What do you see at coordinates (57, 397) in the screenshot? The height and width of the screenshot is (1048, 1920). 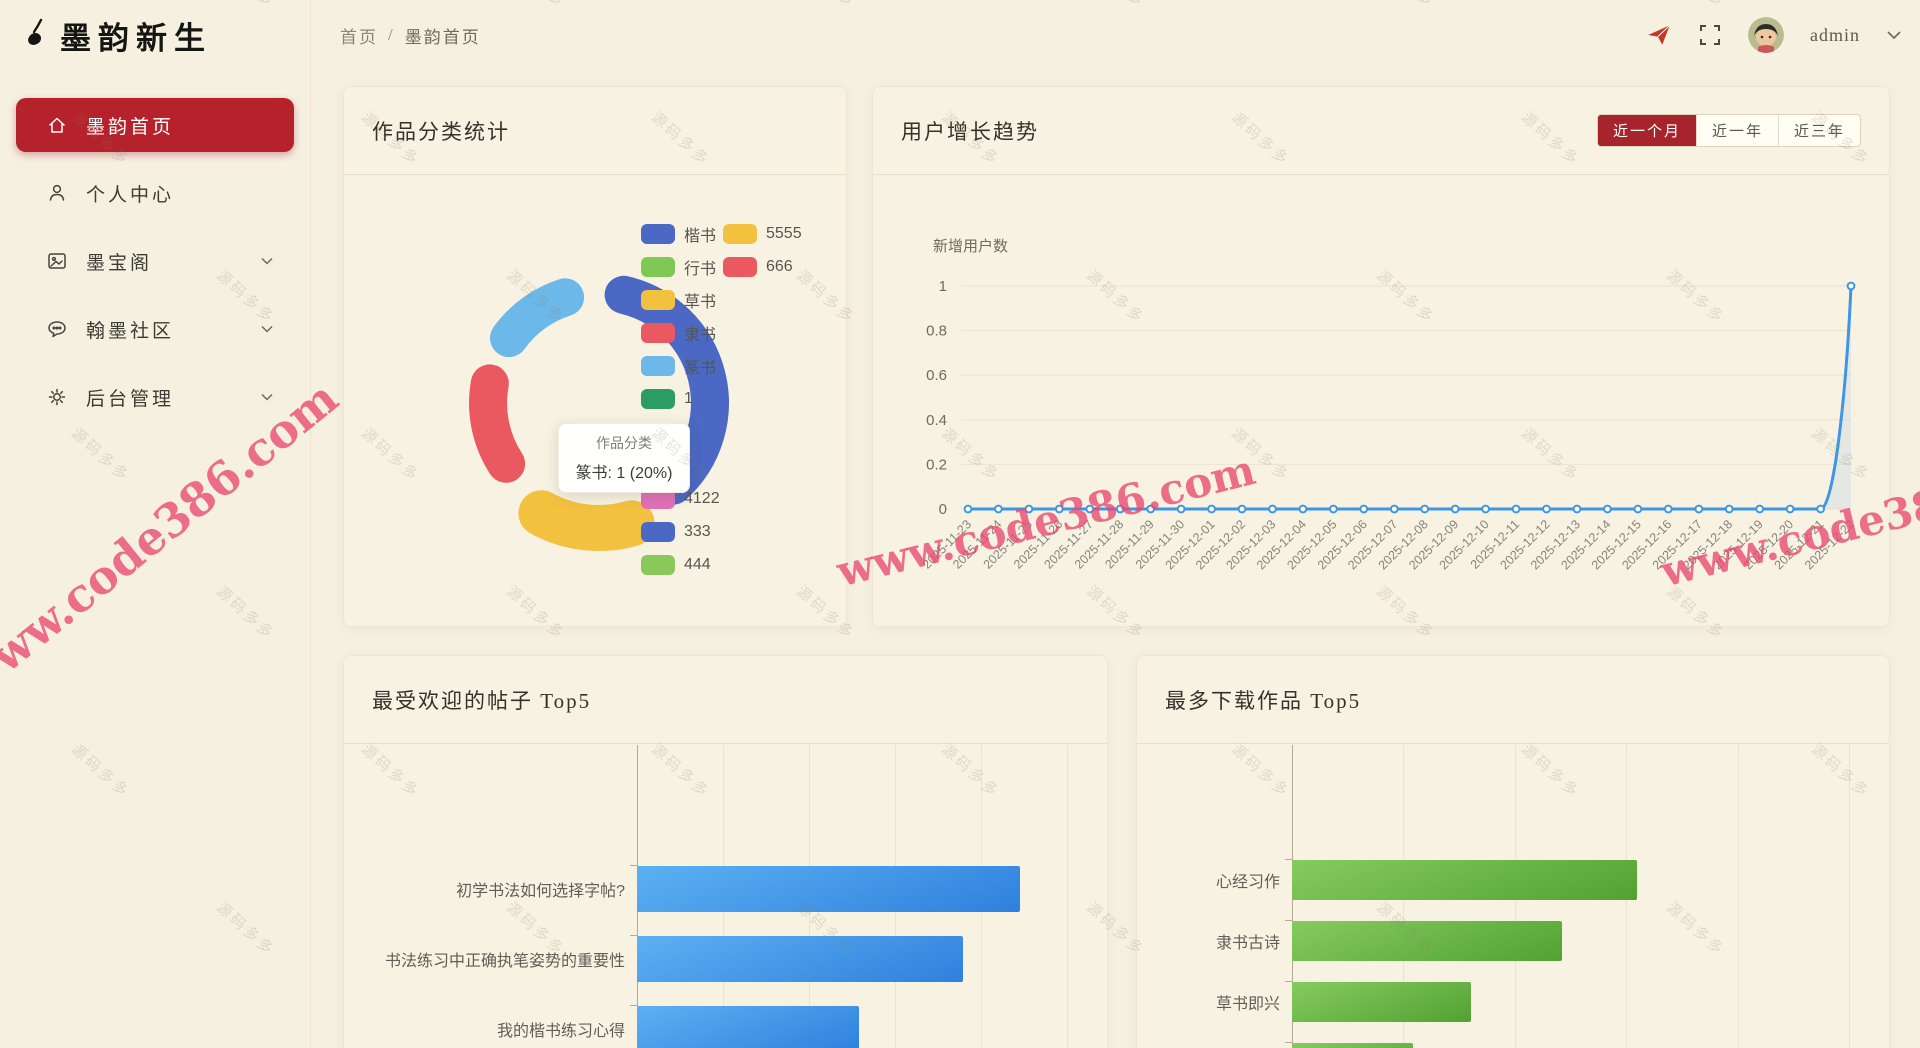 I see `admin-icon` at bounding box center [57, 397].